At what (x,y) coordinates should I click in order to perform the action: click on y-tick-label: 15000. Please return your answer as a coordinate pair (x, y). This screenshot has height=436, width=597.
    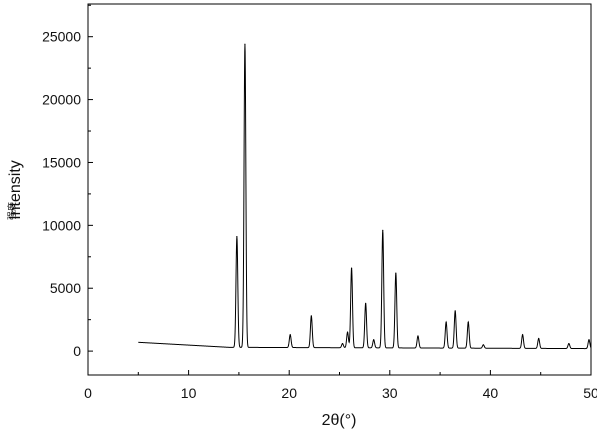
    Looking at the image, I should click on (61, 162).